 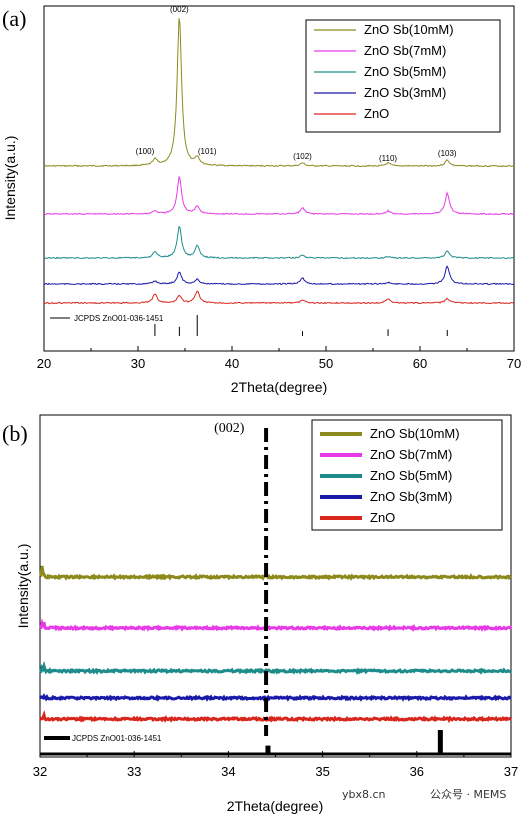 I want to click on panel-a-xlabel: 2Theta(degree), so click(x=279, y=387).